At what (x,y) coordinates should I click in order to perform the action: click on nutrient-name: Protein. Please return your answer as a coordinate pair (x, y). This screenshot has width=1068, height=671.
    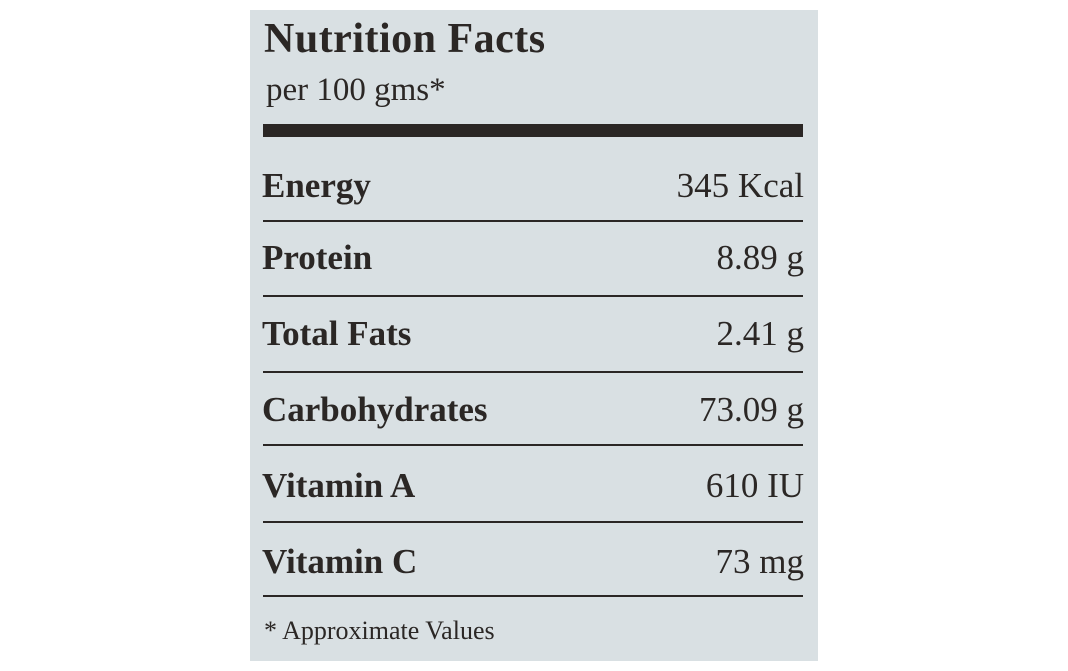
    Looking at the image, I should click on (317, 257).